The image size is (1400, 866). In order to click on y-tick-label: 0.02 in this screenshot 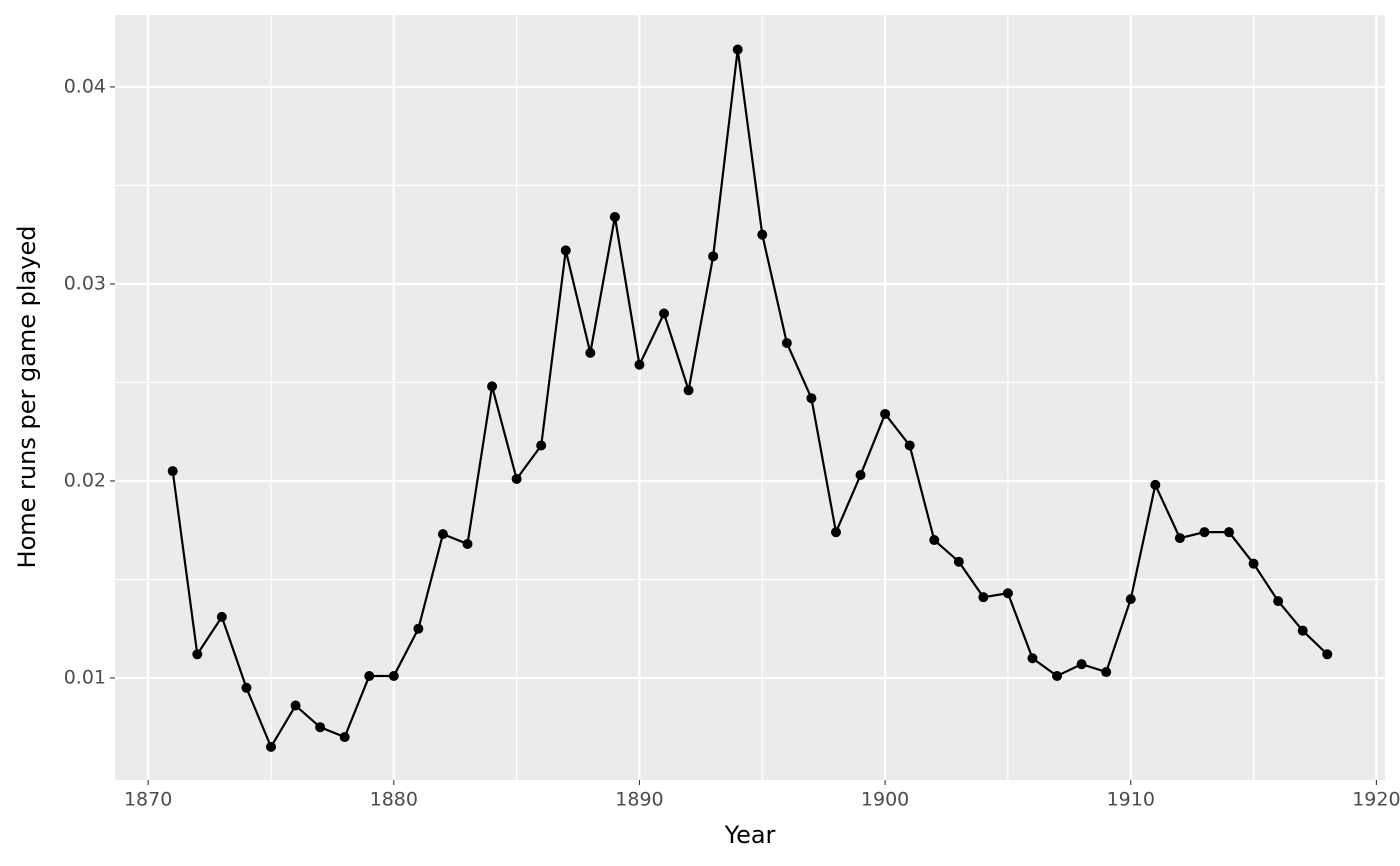, I will do `click(85, 480)`.